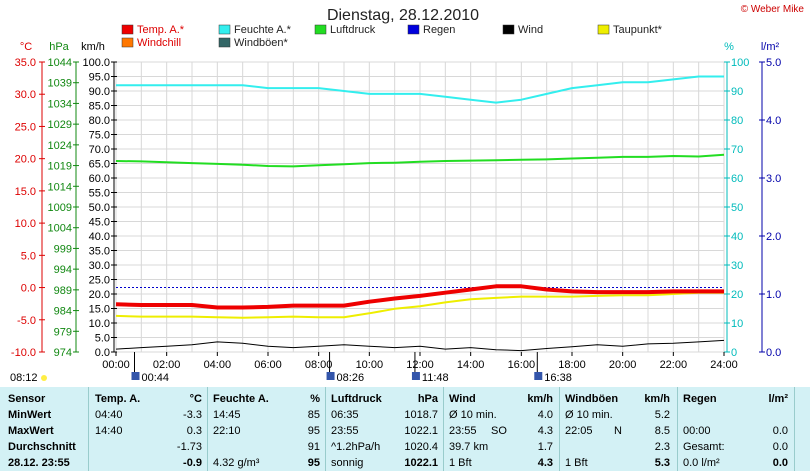  I want to click on temp-tick-label: 20.0, so click(25, 160).